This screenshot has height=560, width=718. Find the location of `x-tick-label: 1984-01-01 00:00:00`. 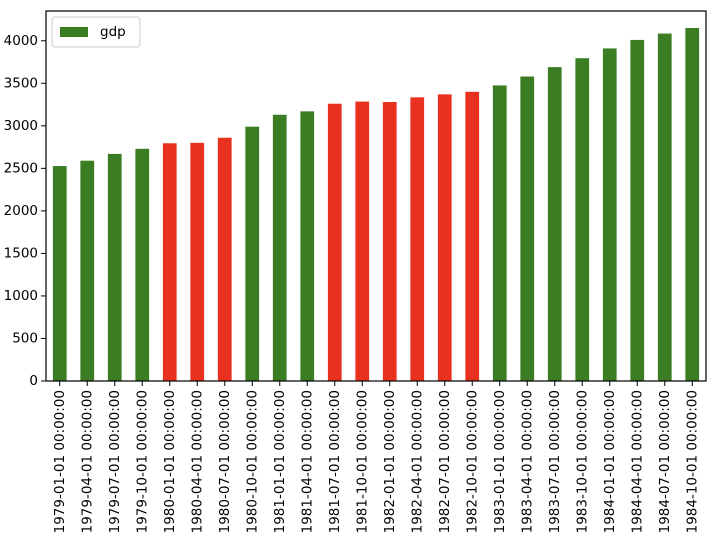

x-tick-label: 1984-01-01 00:00:00 is located at coordinates (610, 461).